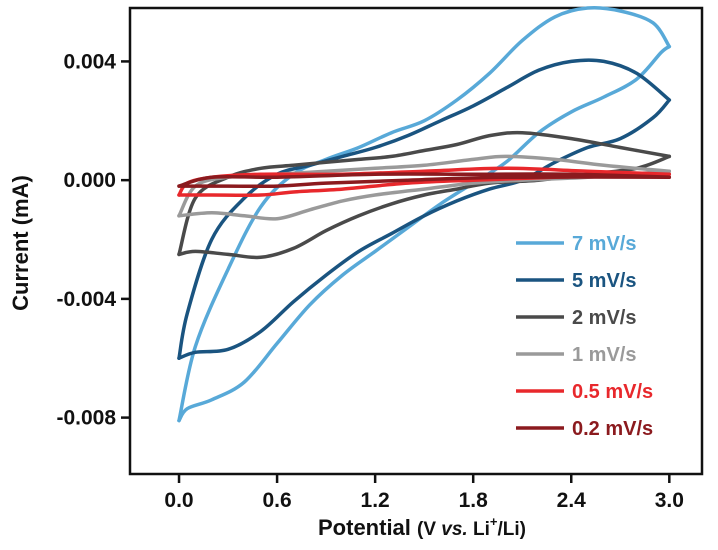 This screenshot has height=550, width=718. I want to click on legend-item: 0.2 mV/s, so click(584, 429).